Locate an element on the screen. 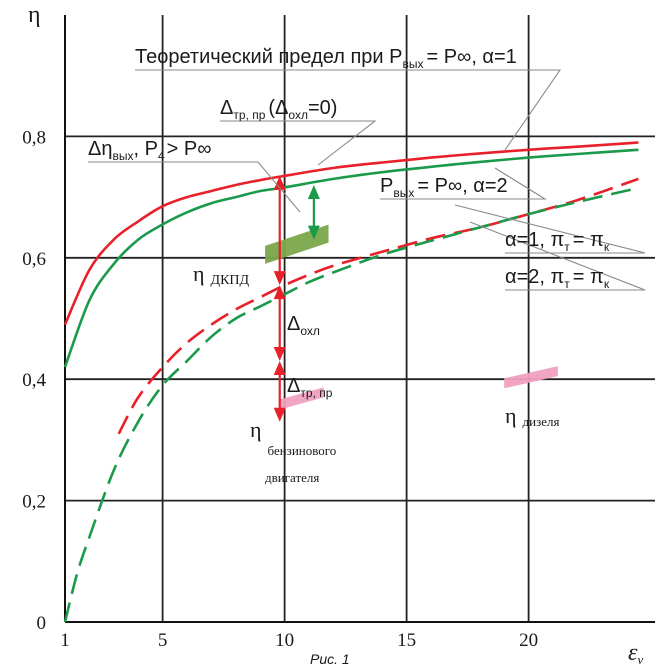 The image size is (665, 667). red-arrow-2-head-down is located at coordinates (279, 353).